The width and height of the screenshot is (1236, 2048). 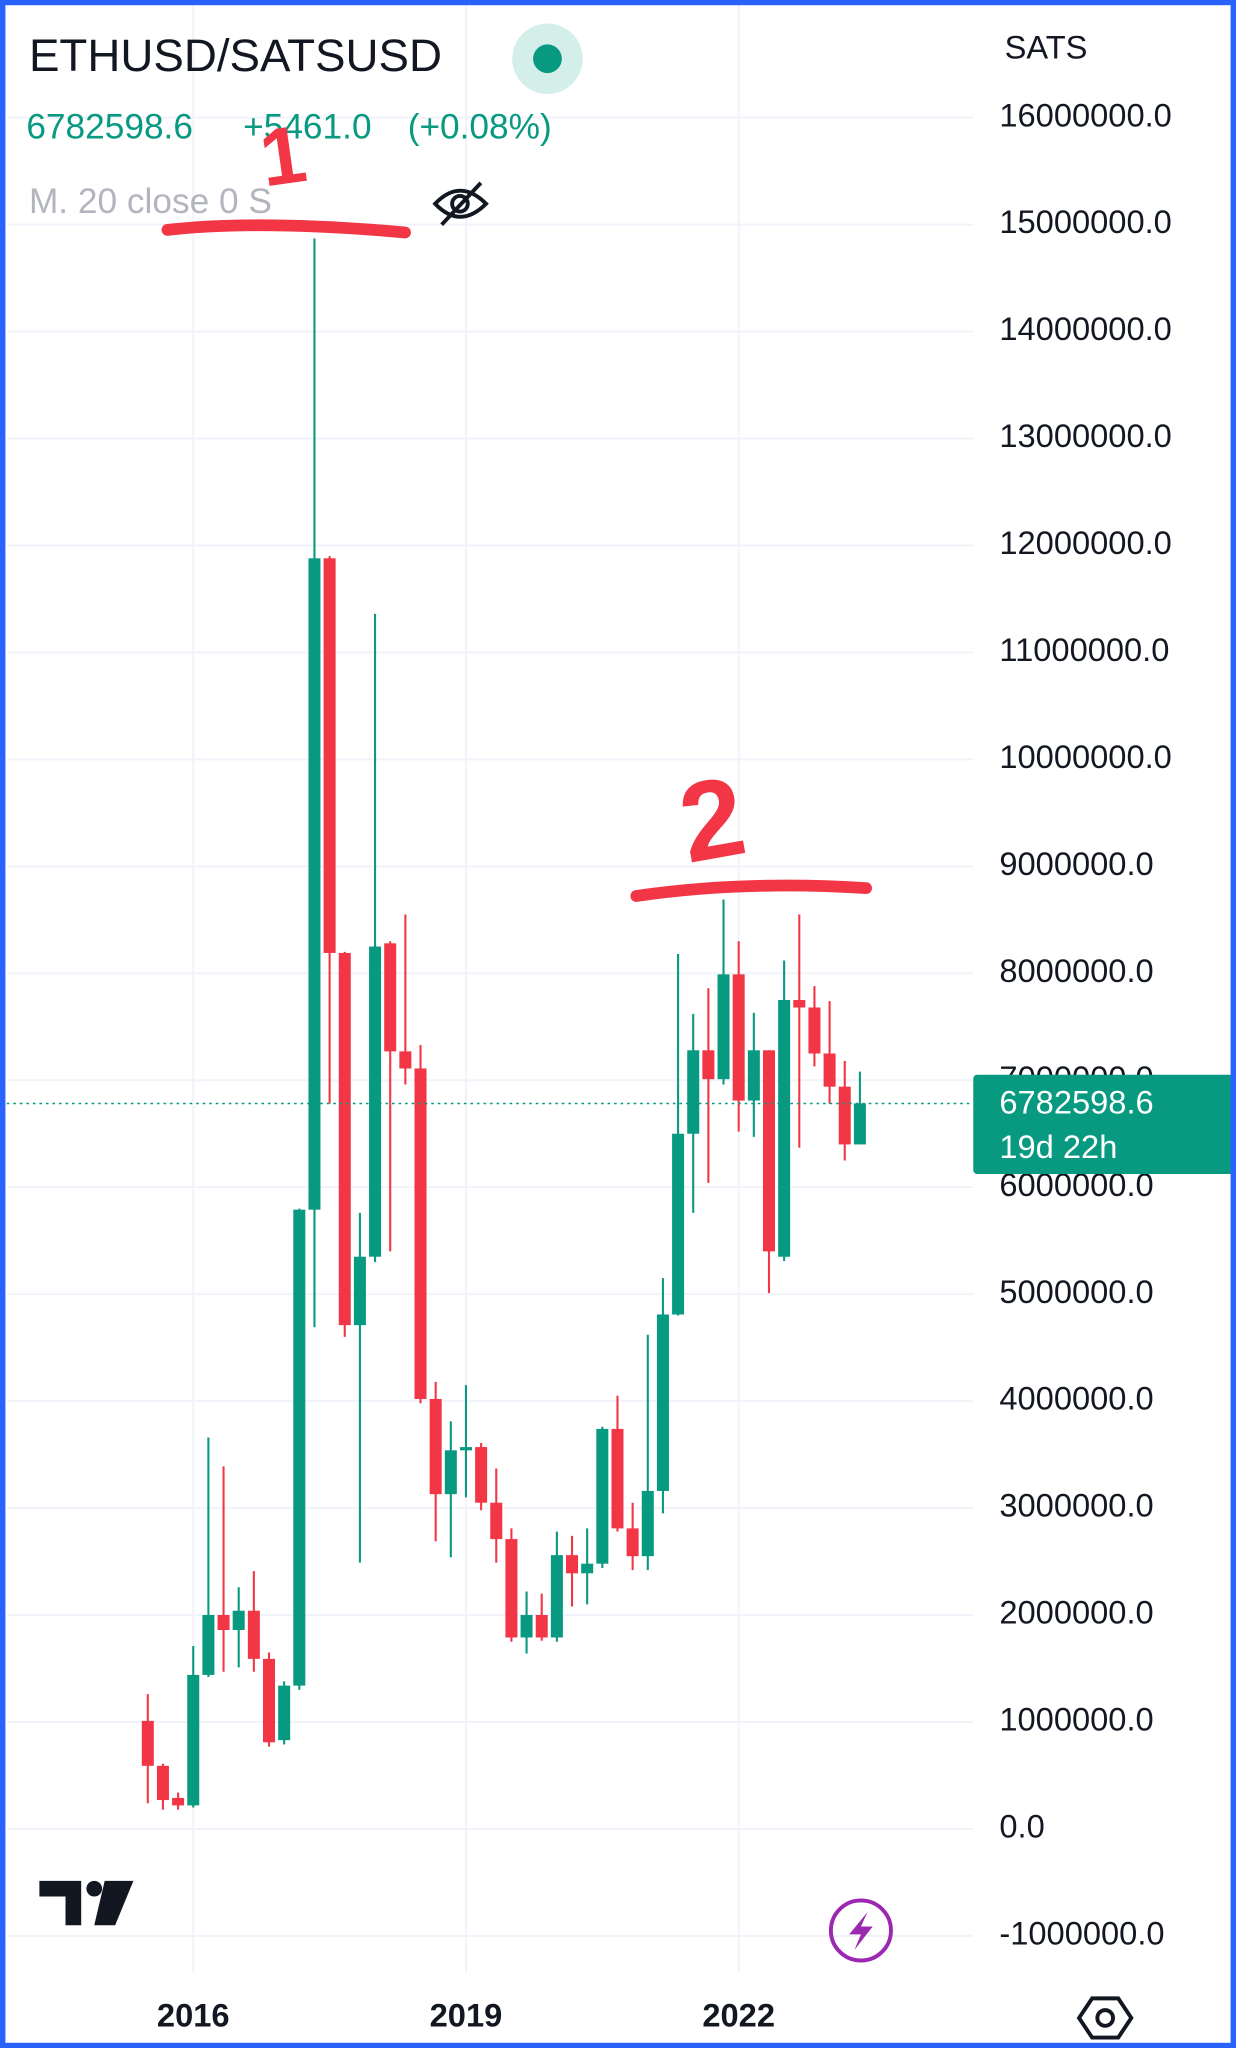 What do you see at coordinates (1076, 1719) in the screenshot?
I see `y-tick-label: 1000000.0` at bounding box center [1076, 1719].